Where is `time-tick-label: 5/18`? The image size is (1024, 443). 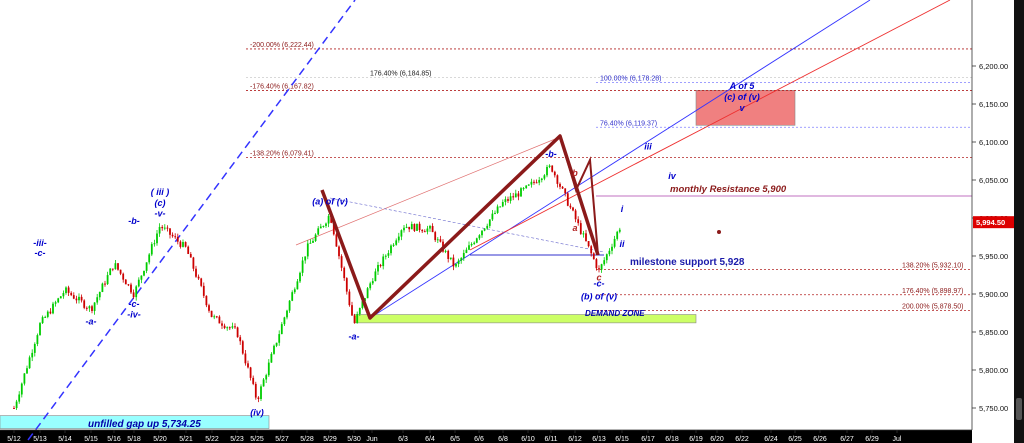 time-tick-label: 5/18 is located at coordinates (134, 439).